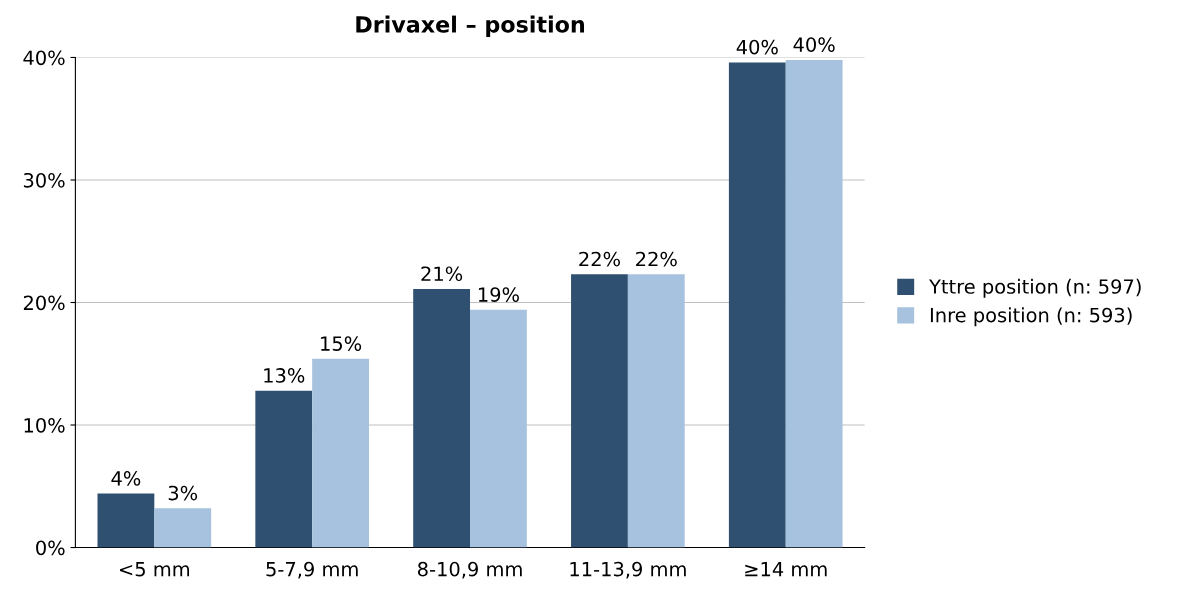 The width and height of the screenshot is (1178, 605). I want to click on x-tick-label: 5-7,9 mm, so click(312, 570).